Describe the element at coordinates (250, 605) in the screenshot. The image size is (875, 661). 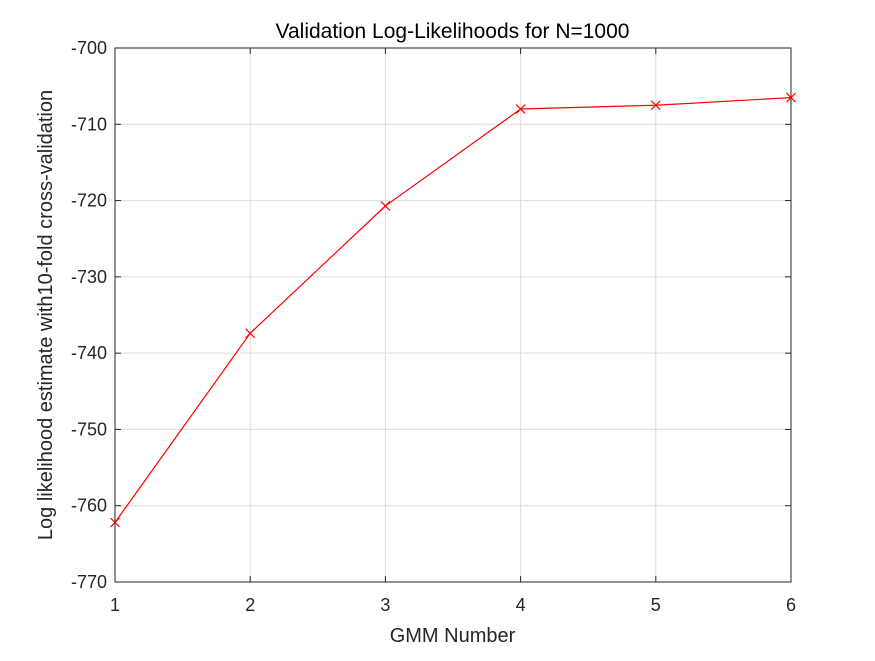
I see `x-tick-label: 2` at that location.